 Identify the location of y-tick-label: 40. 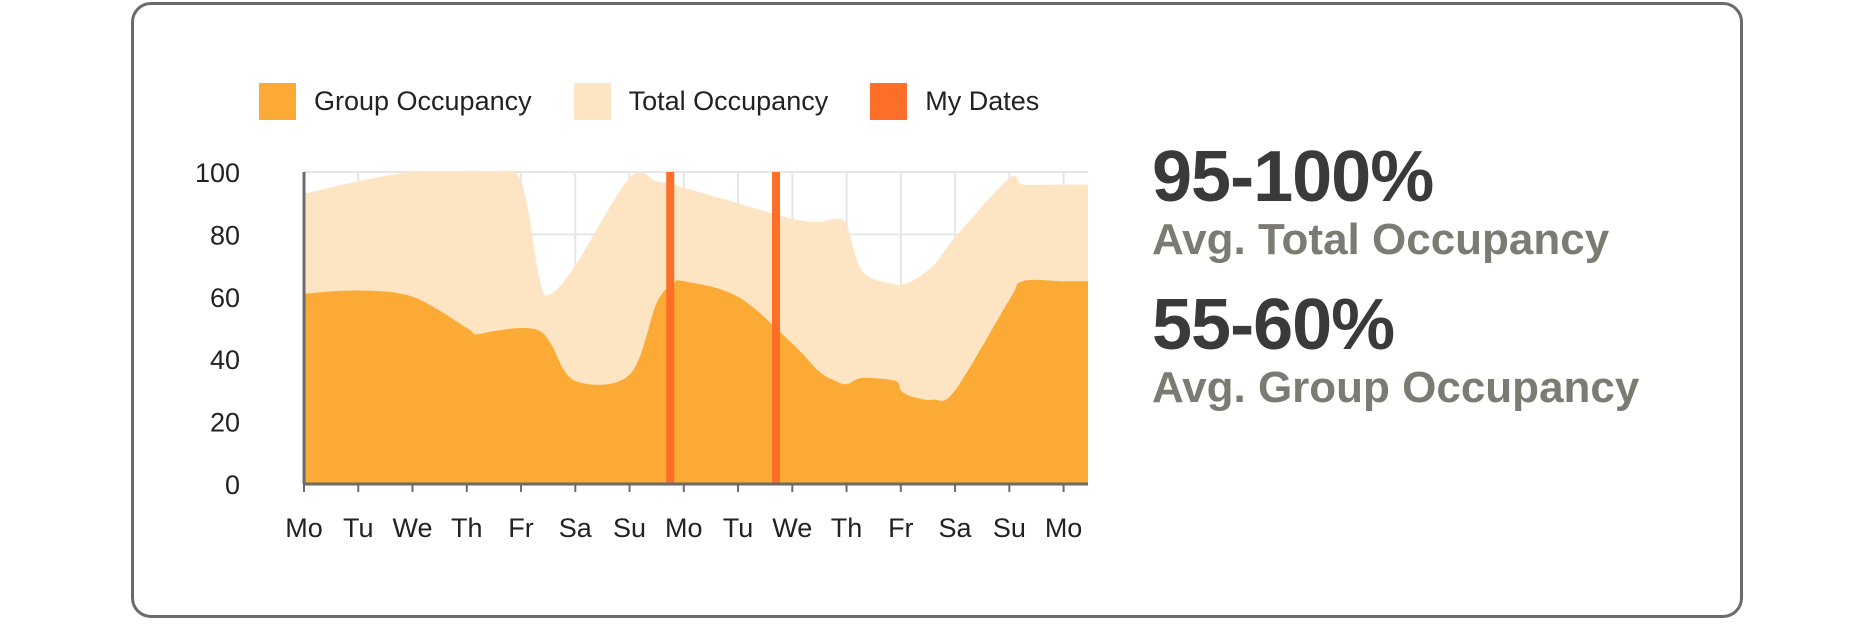
(225, 360).